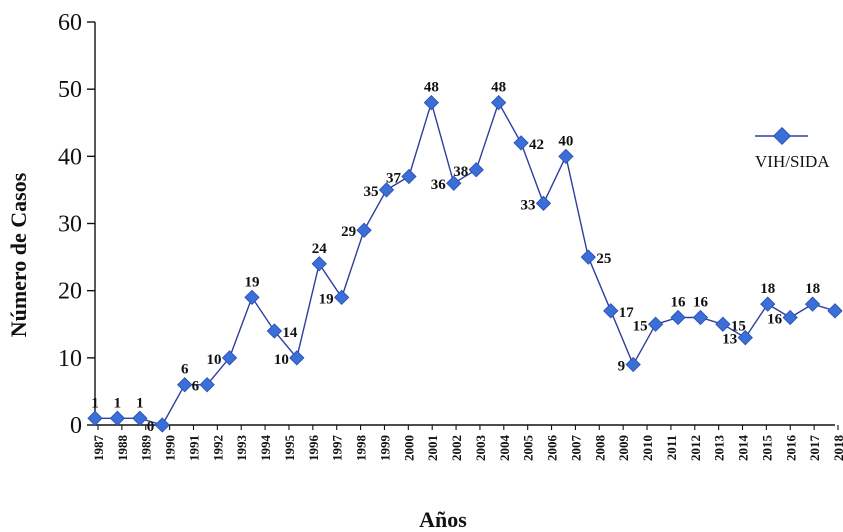  I want to click on y-tick-label: 50, so click(70, 90).